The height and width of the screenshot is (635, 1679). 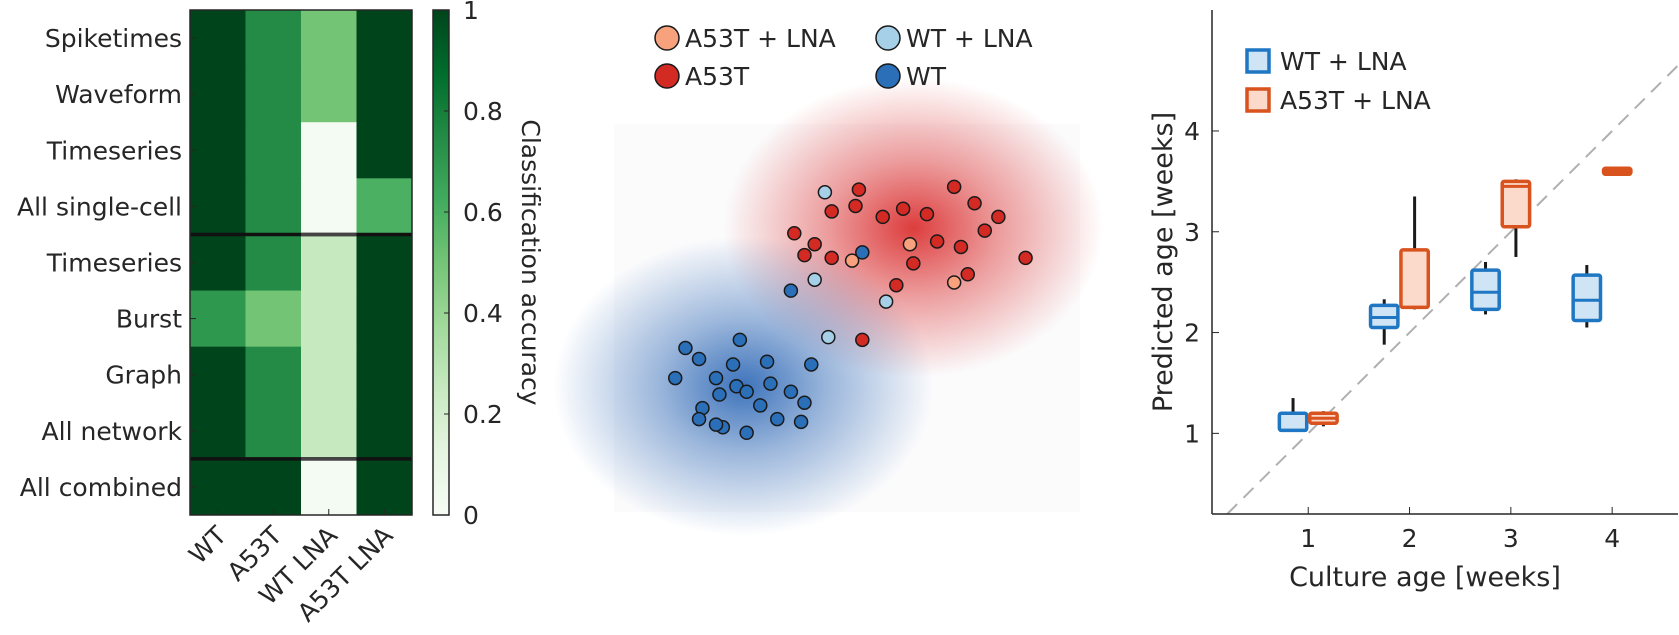 I want to click on wt-lna-point, so click(x=825, y=192).